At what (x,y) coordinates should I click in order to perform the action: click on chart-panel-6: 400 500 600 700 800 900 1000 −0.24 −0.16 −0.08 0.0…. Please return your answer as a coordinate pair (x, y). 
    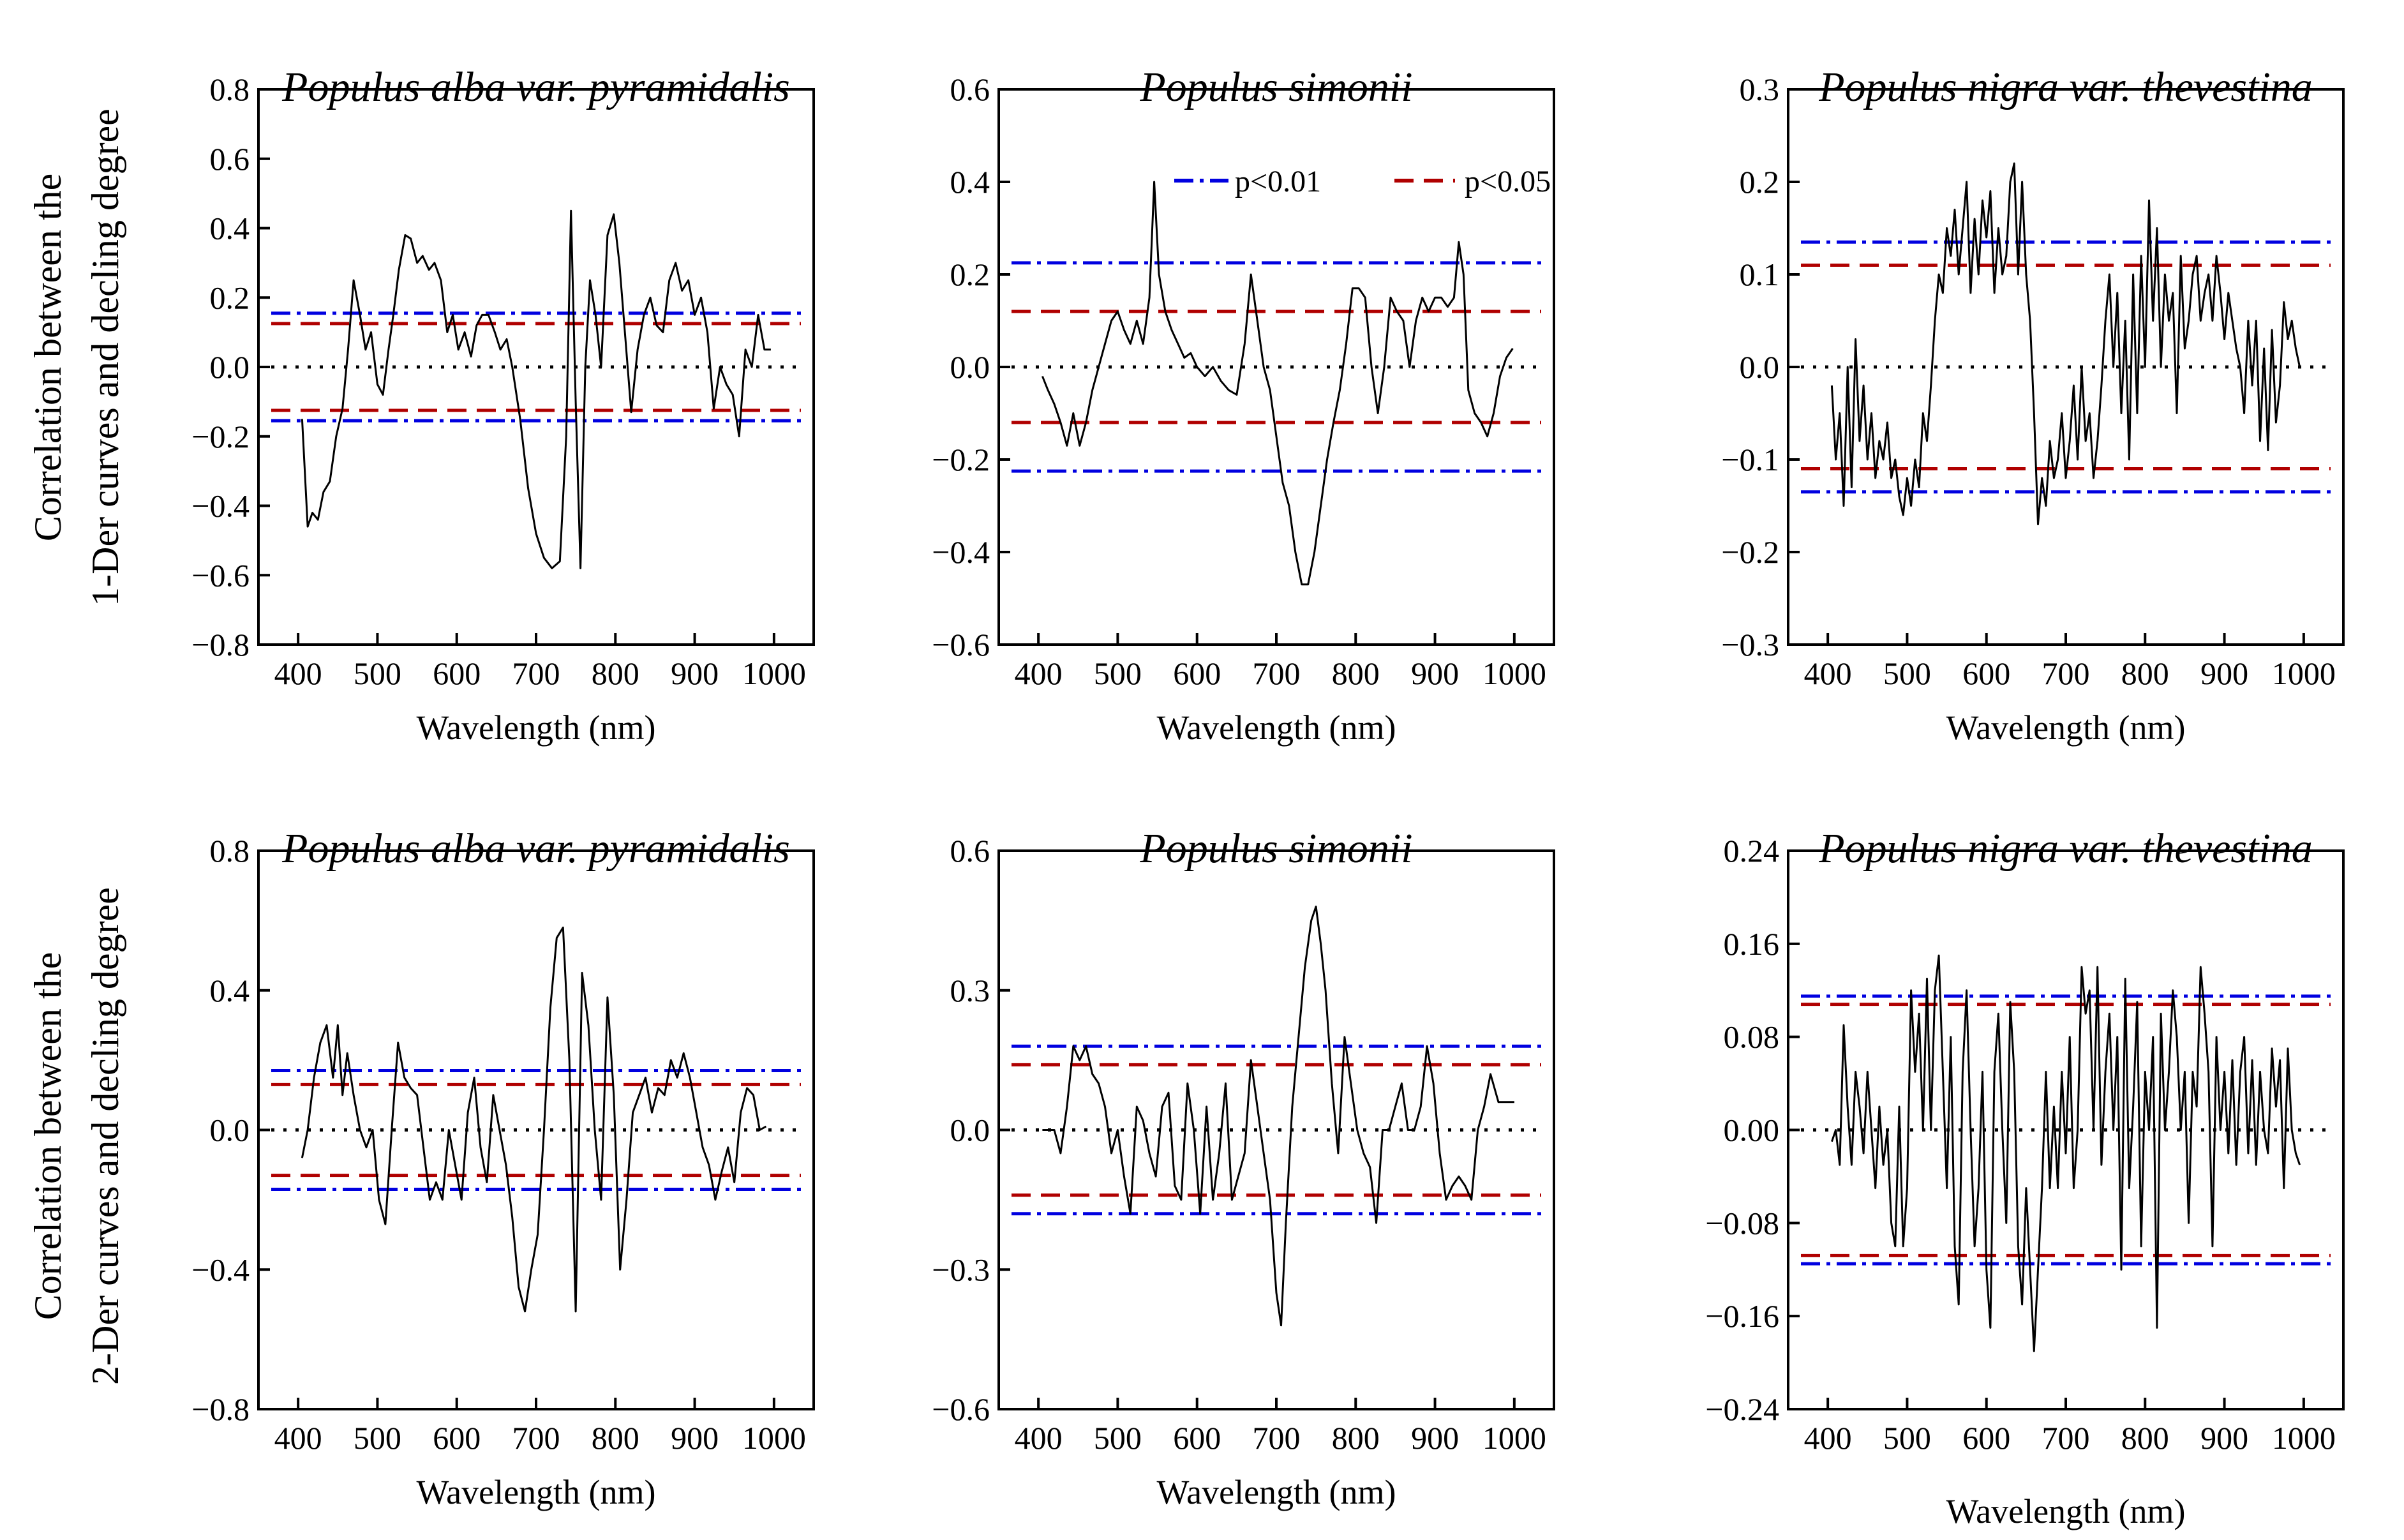
    Looking at the image, I should click on (2025, 1177).